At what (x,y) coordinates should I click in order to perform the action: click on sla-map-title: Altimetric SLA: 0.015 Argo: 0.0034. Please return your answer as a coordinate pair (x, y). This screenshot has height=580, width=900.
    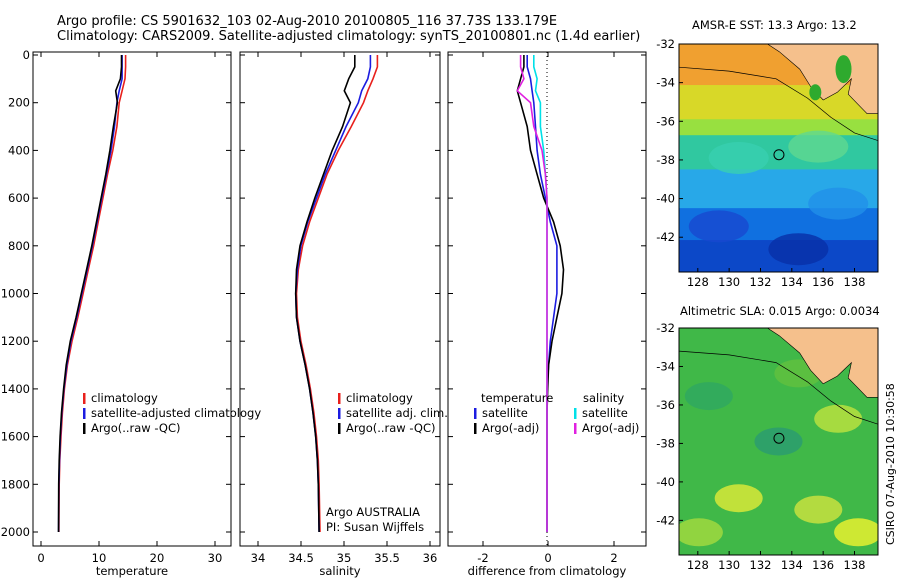
    Looking at the image, I should click on (780, 311).